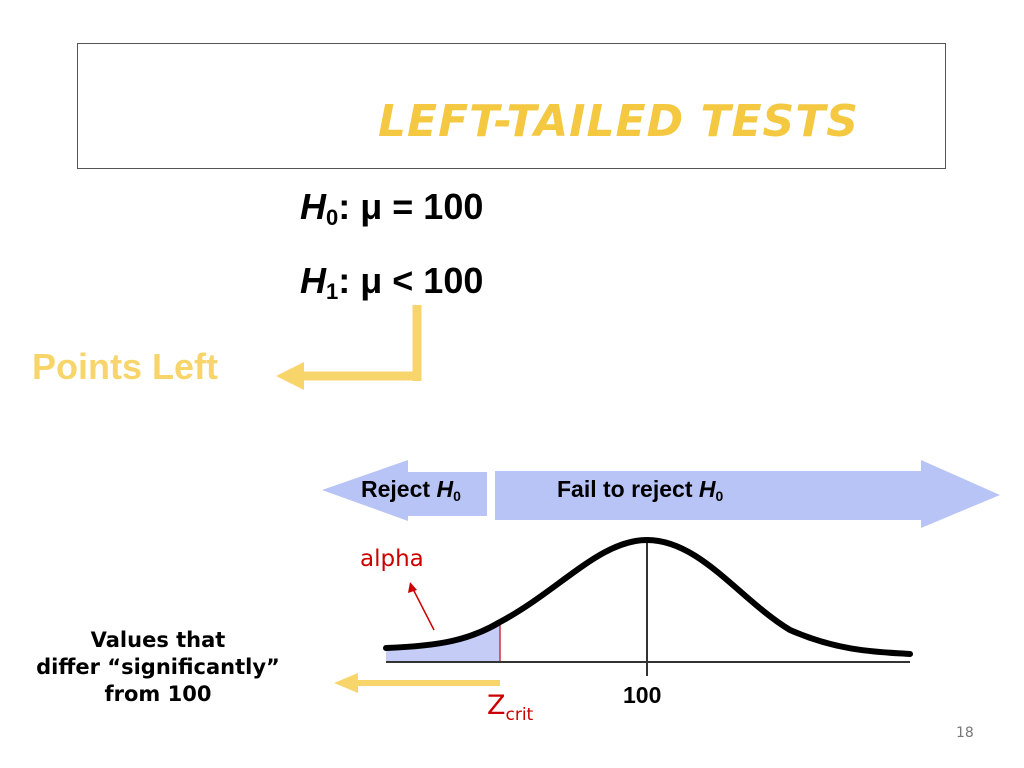 The width and height of the screenshot is (1024, 768). I want to click on significant-values-arrow, so click(417, 683).